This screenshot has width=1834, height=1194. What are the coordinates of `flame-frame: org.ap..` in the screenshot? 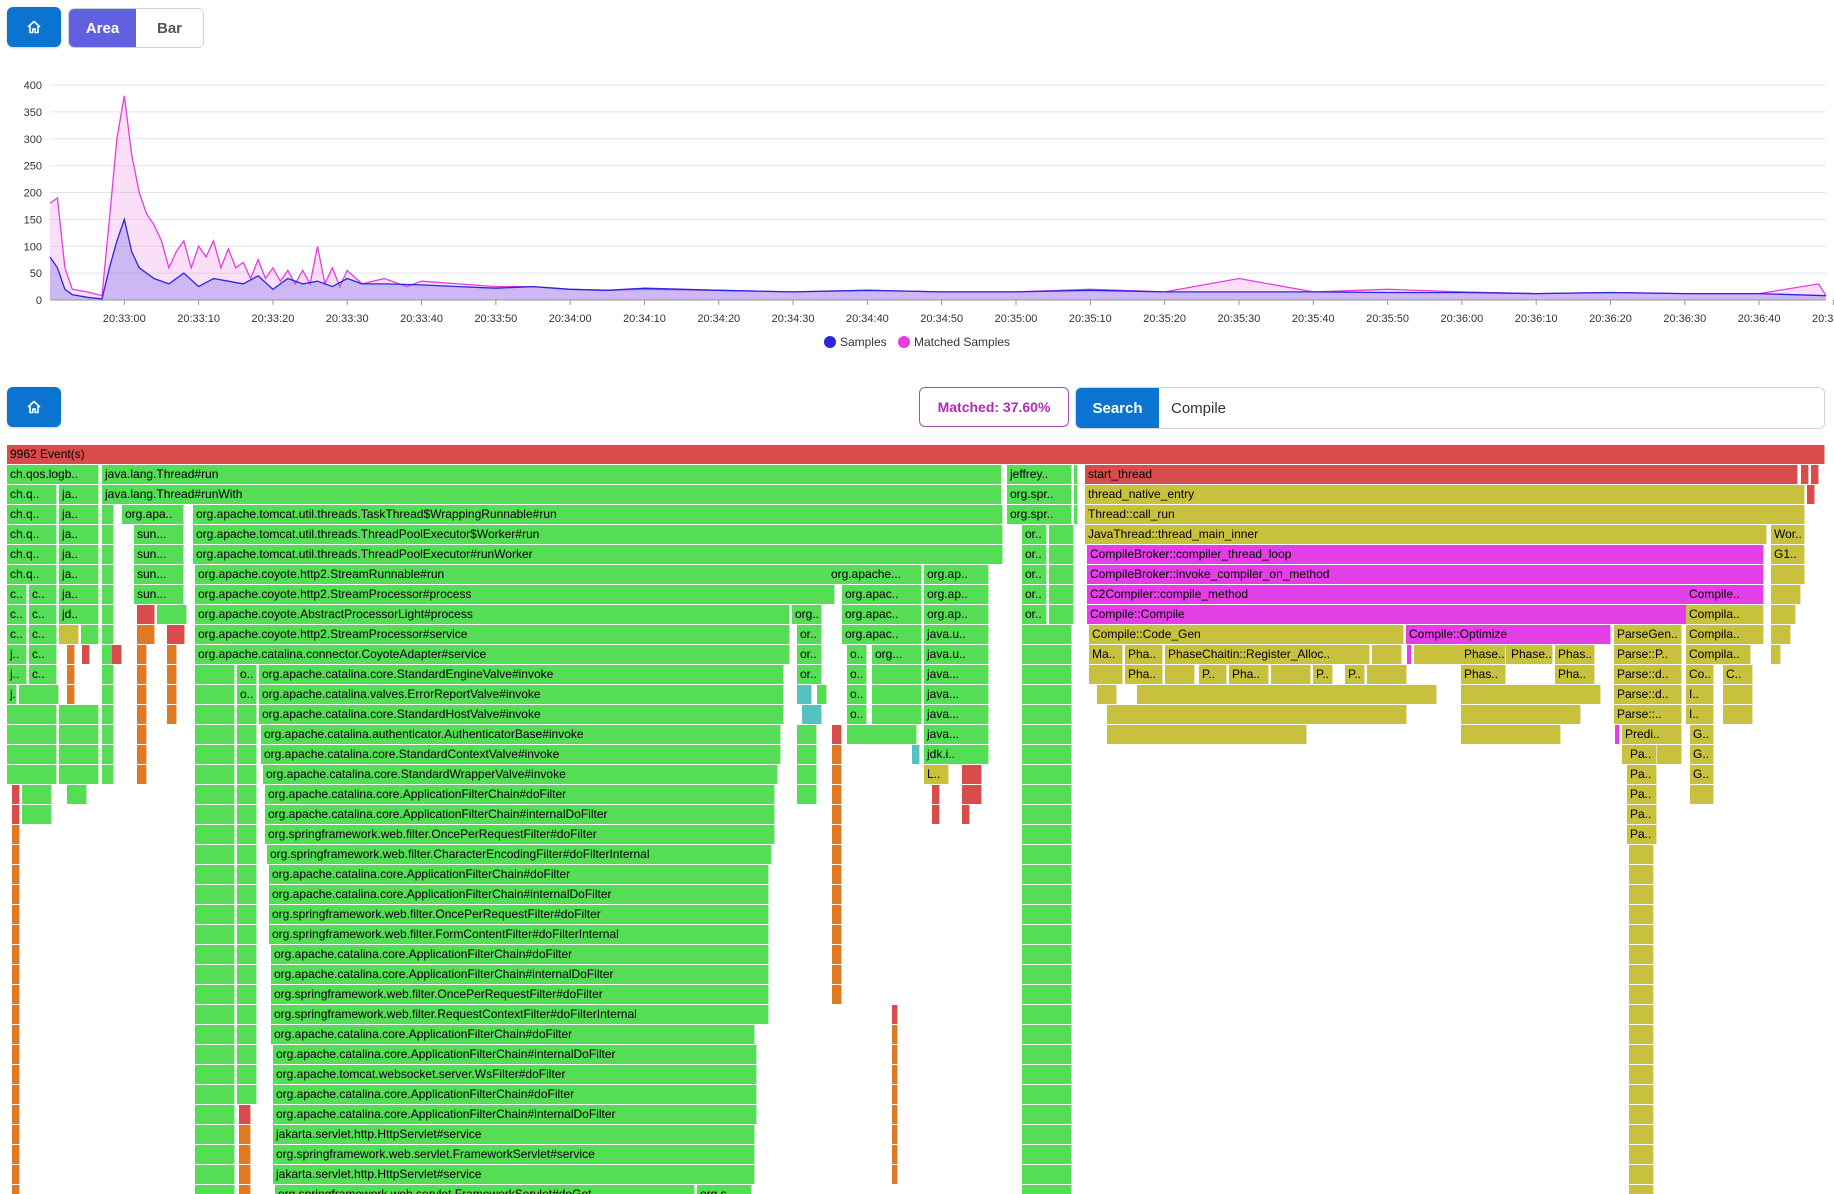 It's located at (956, 594).